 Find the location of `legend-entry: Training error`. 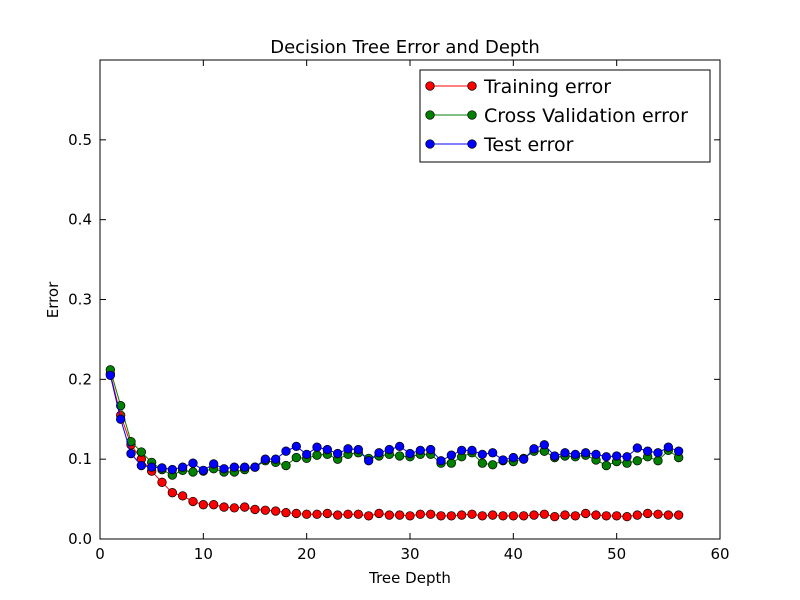

legend-entry: Training error is located at coordinates (518, 87).